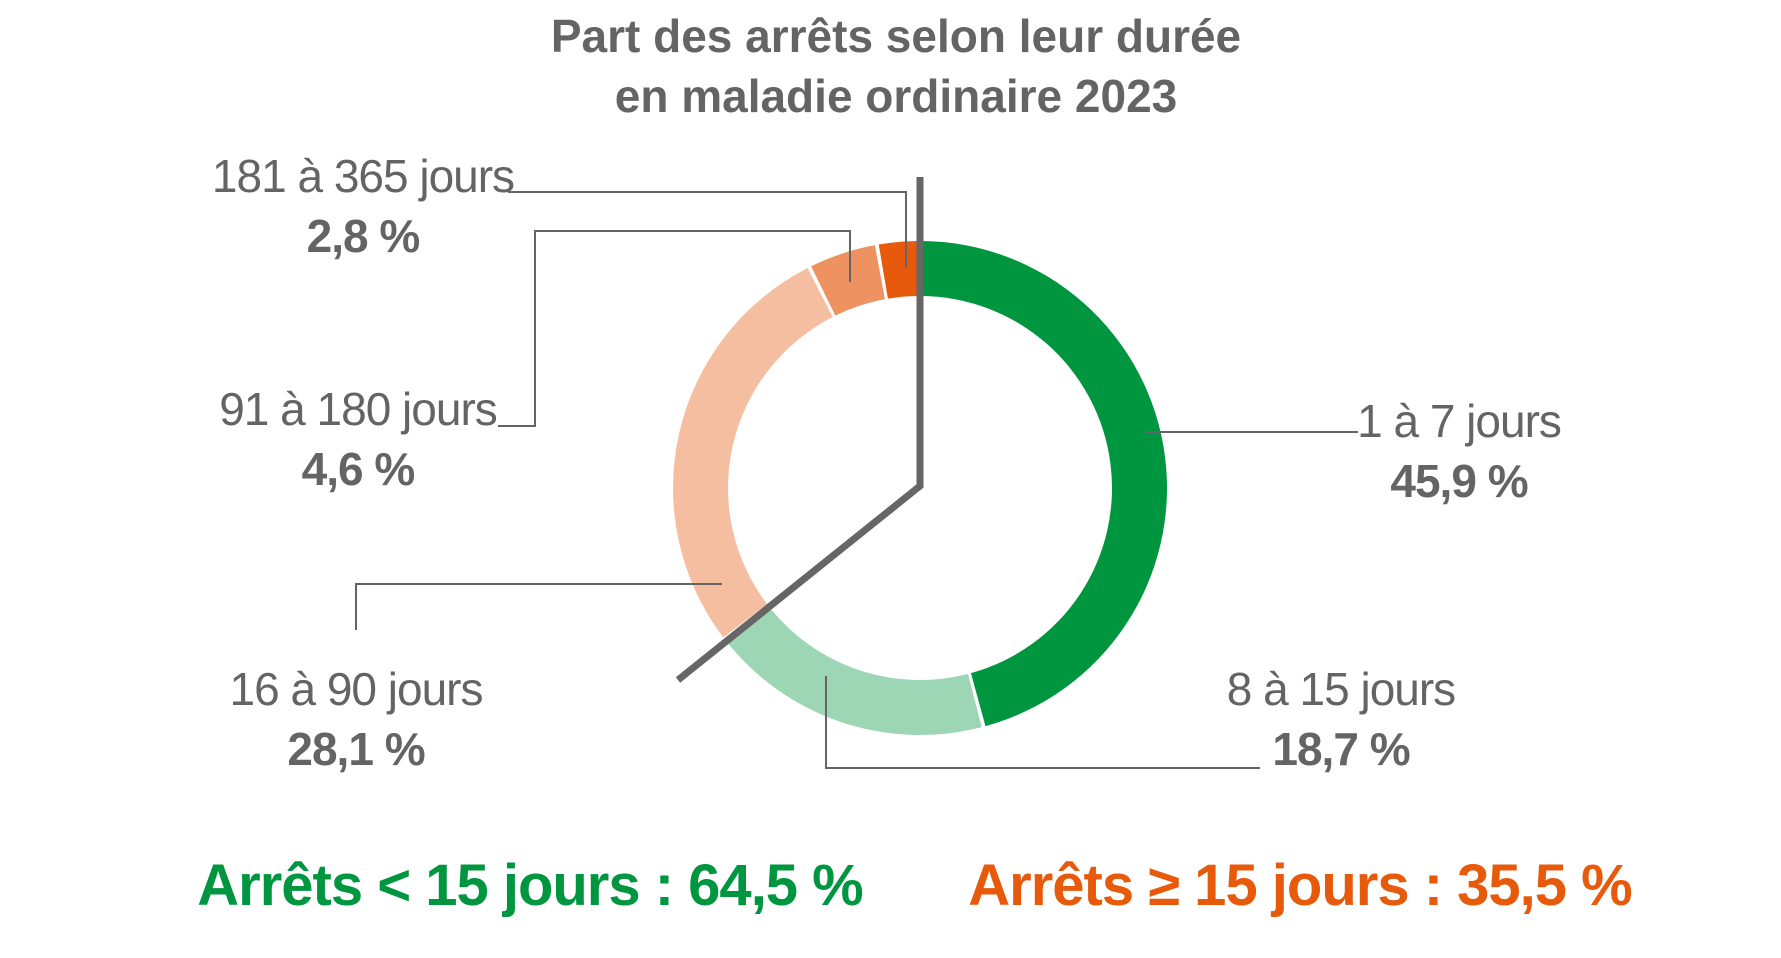 The image size is (1781, 958). I want to click on segment-label-2: 8 à 15 jours, so click(1341, 689).